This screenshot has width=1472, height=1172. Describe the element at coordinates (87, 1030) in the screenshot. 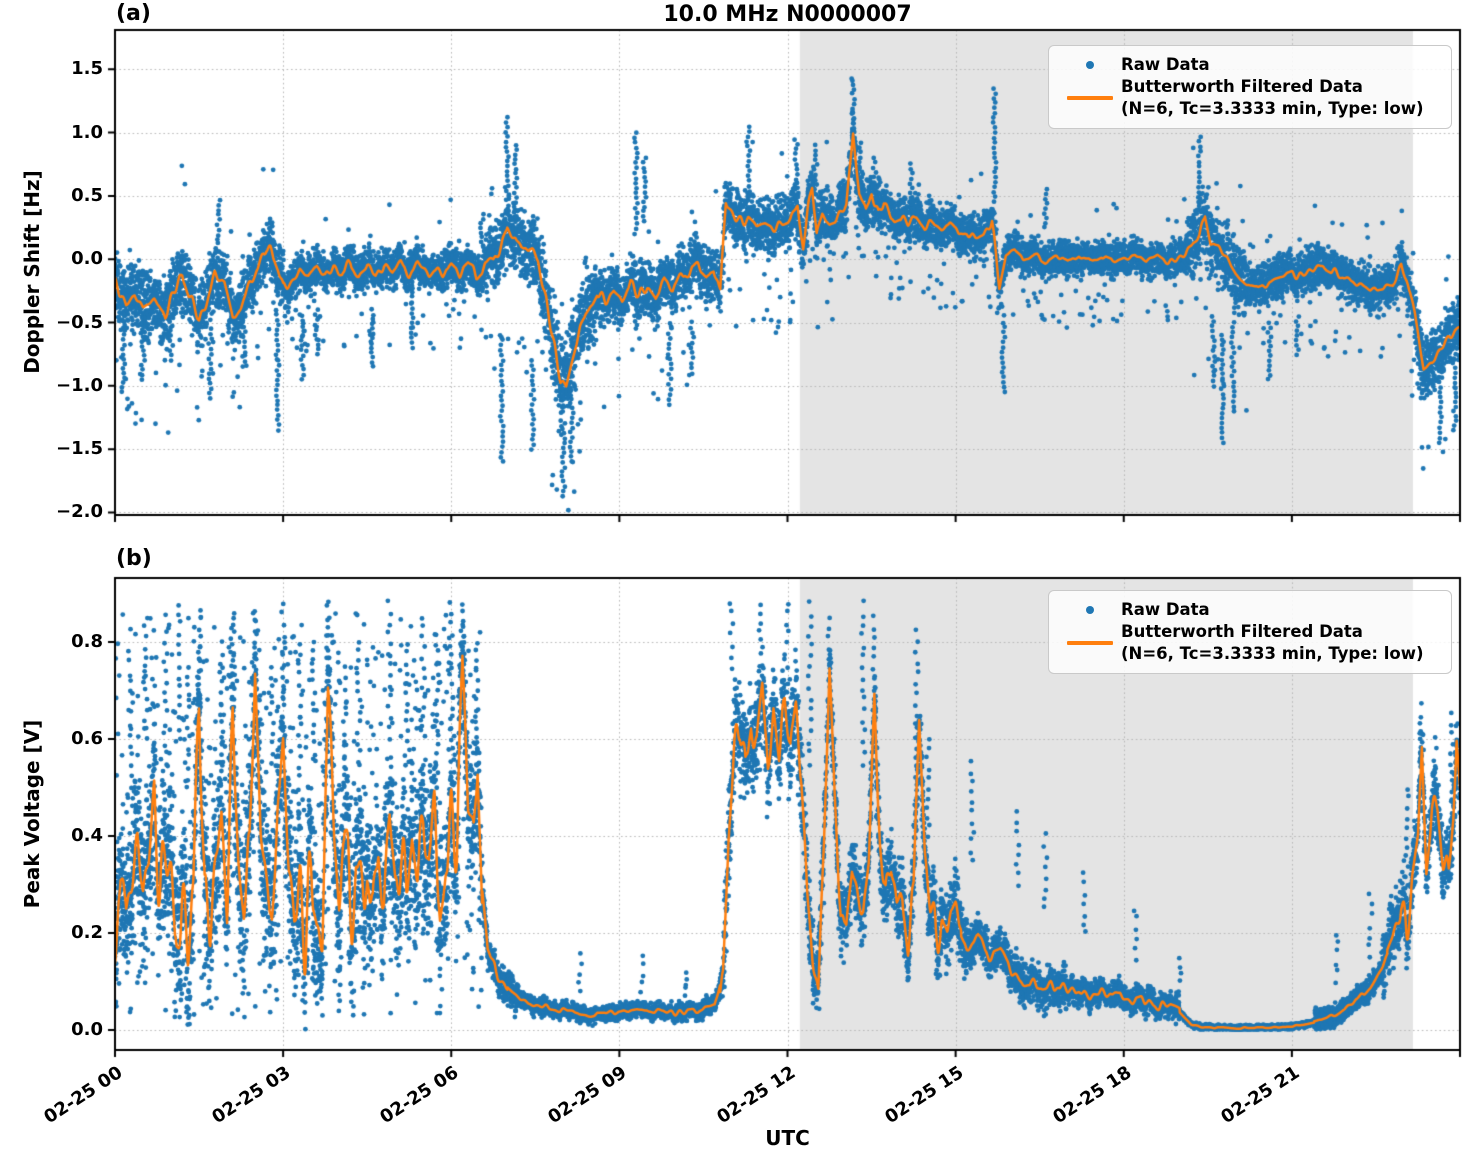

I see `y-tick-label-b: 0.0` at that location.